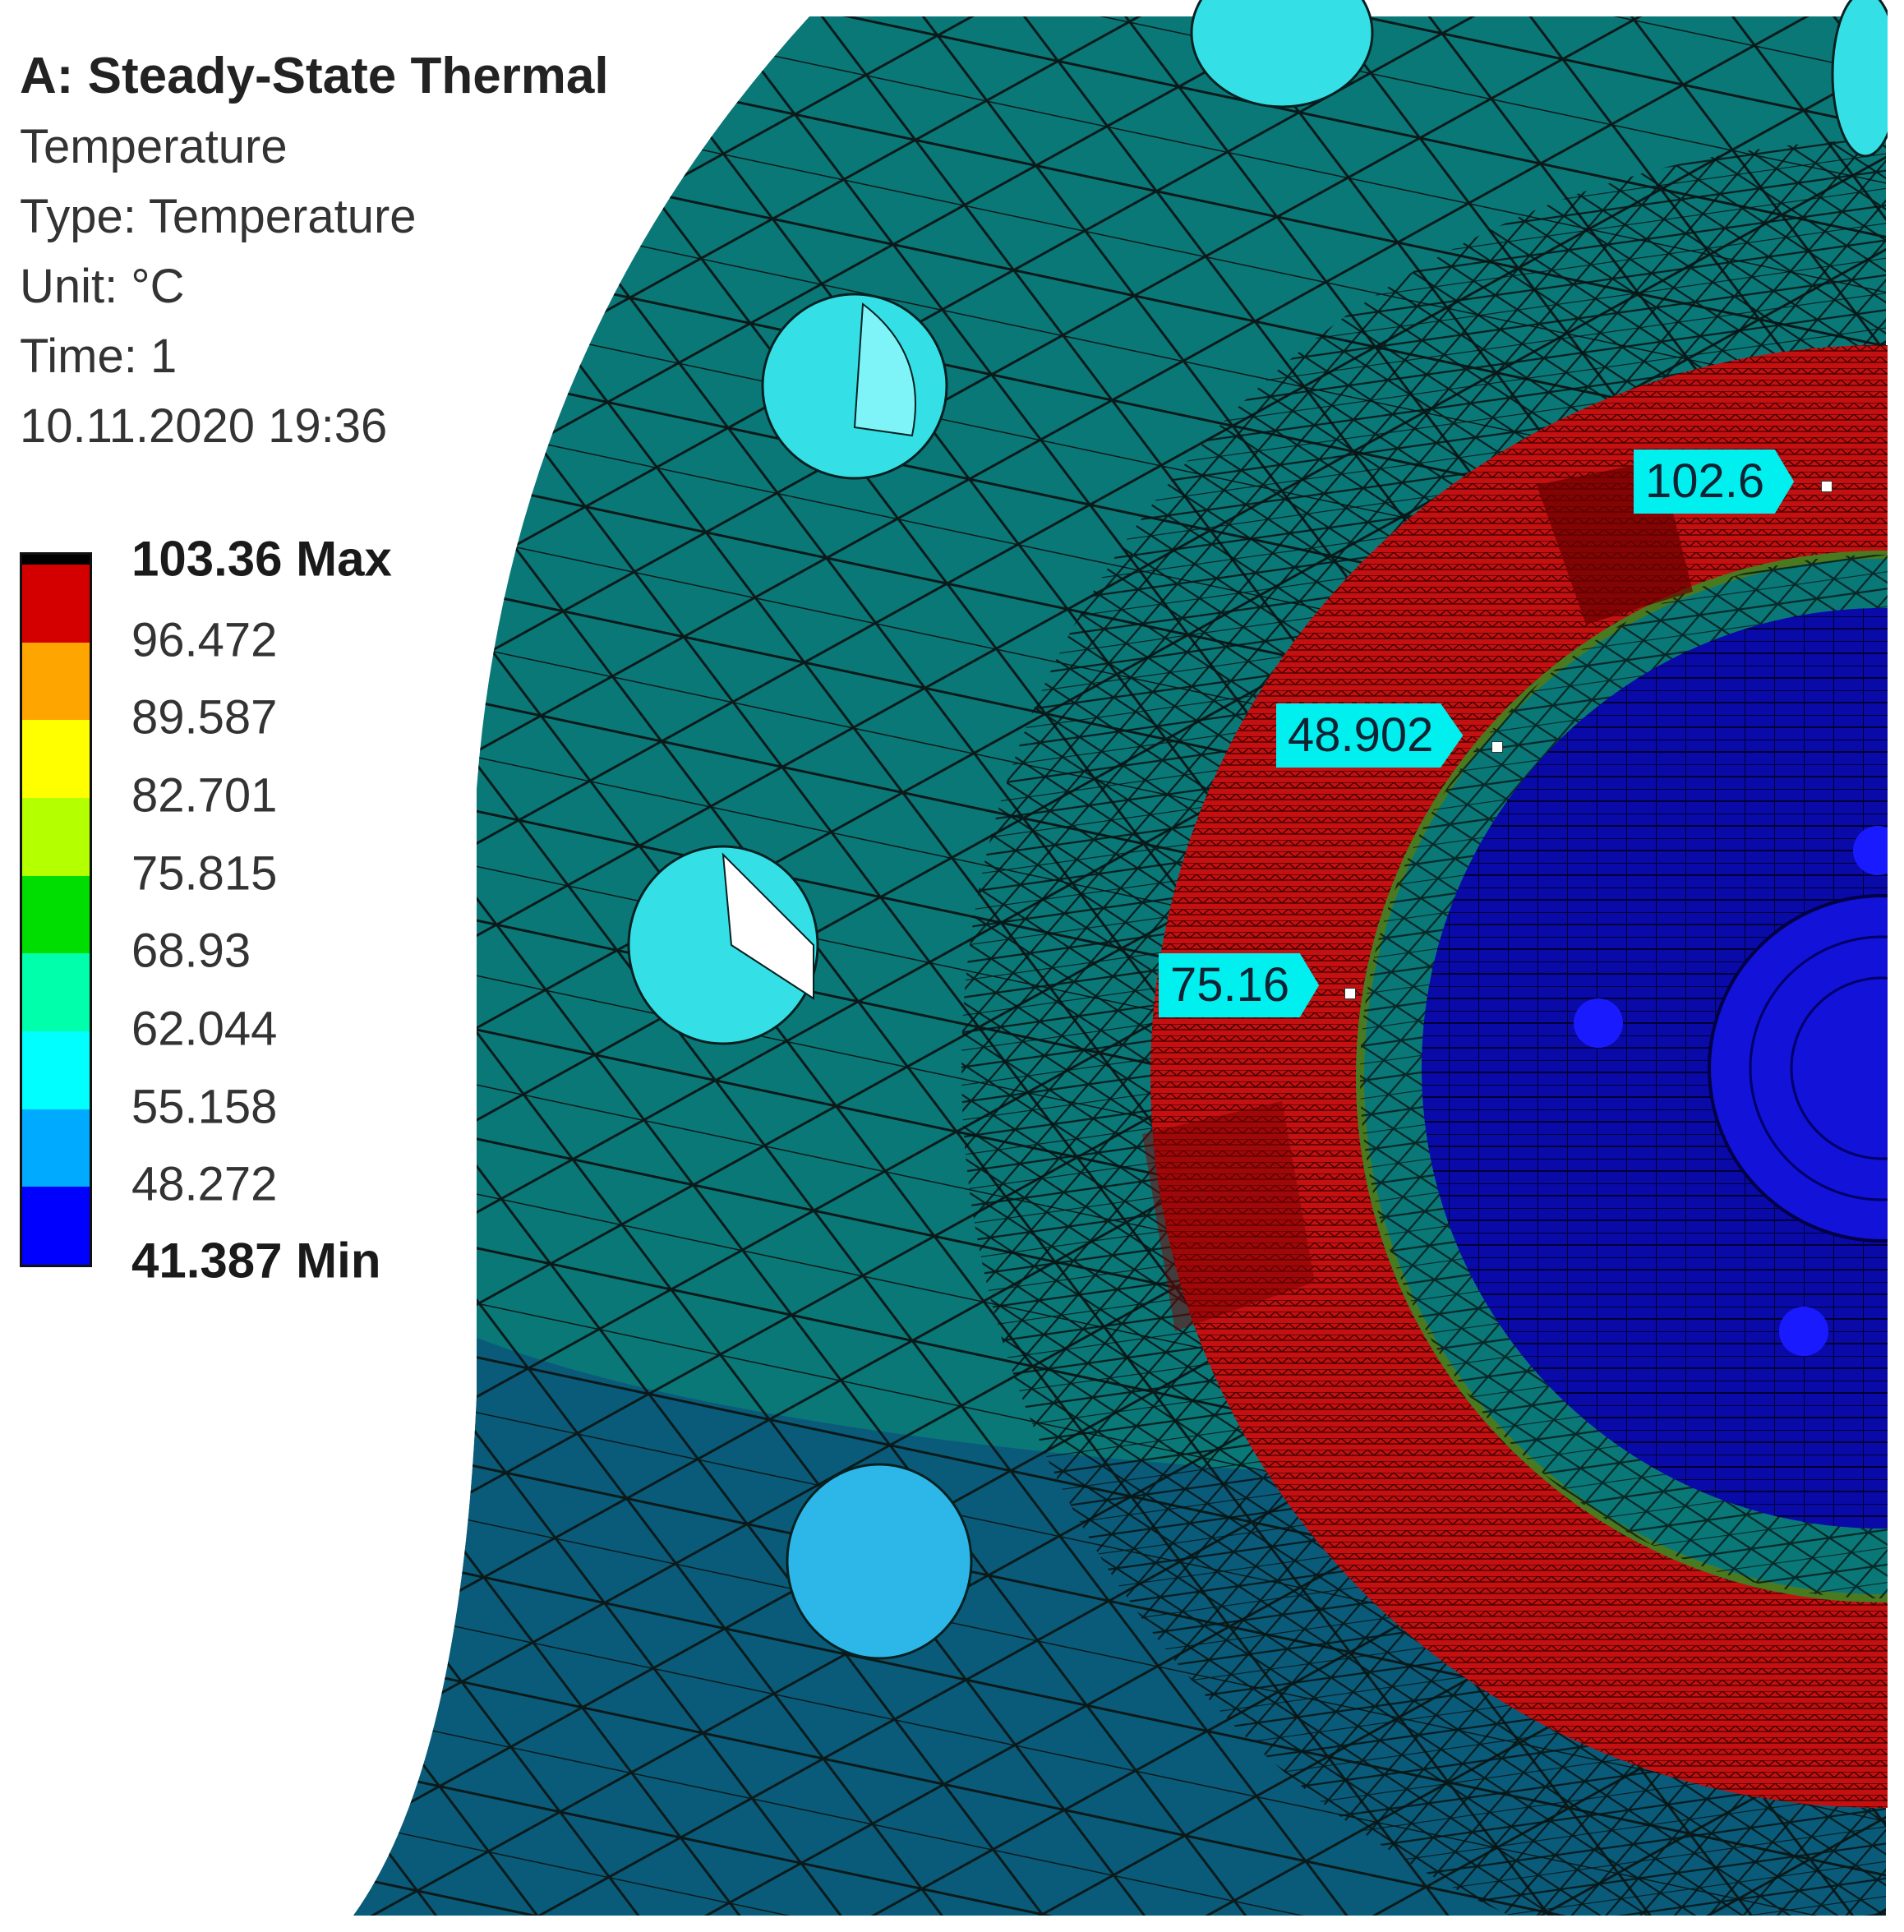  I want to click on legend-bar, so click(56, 910).